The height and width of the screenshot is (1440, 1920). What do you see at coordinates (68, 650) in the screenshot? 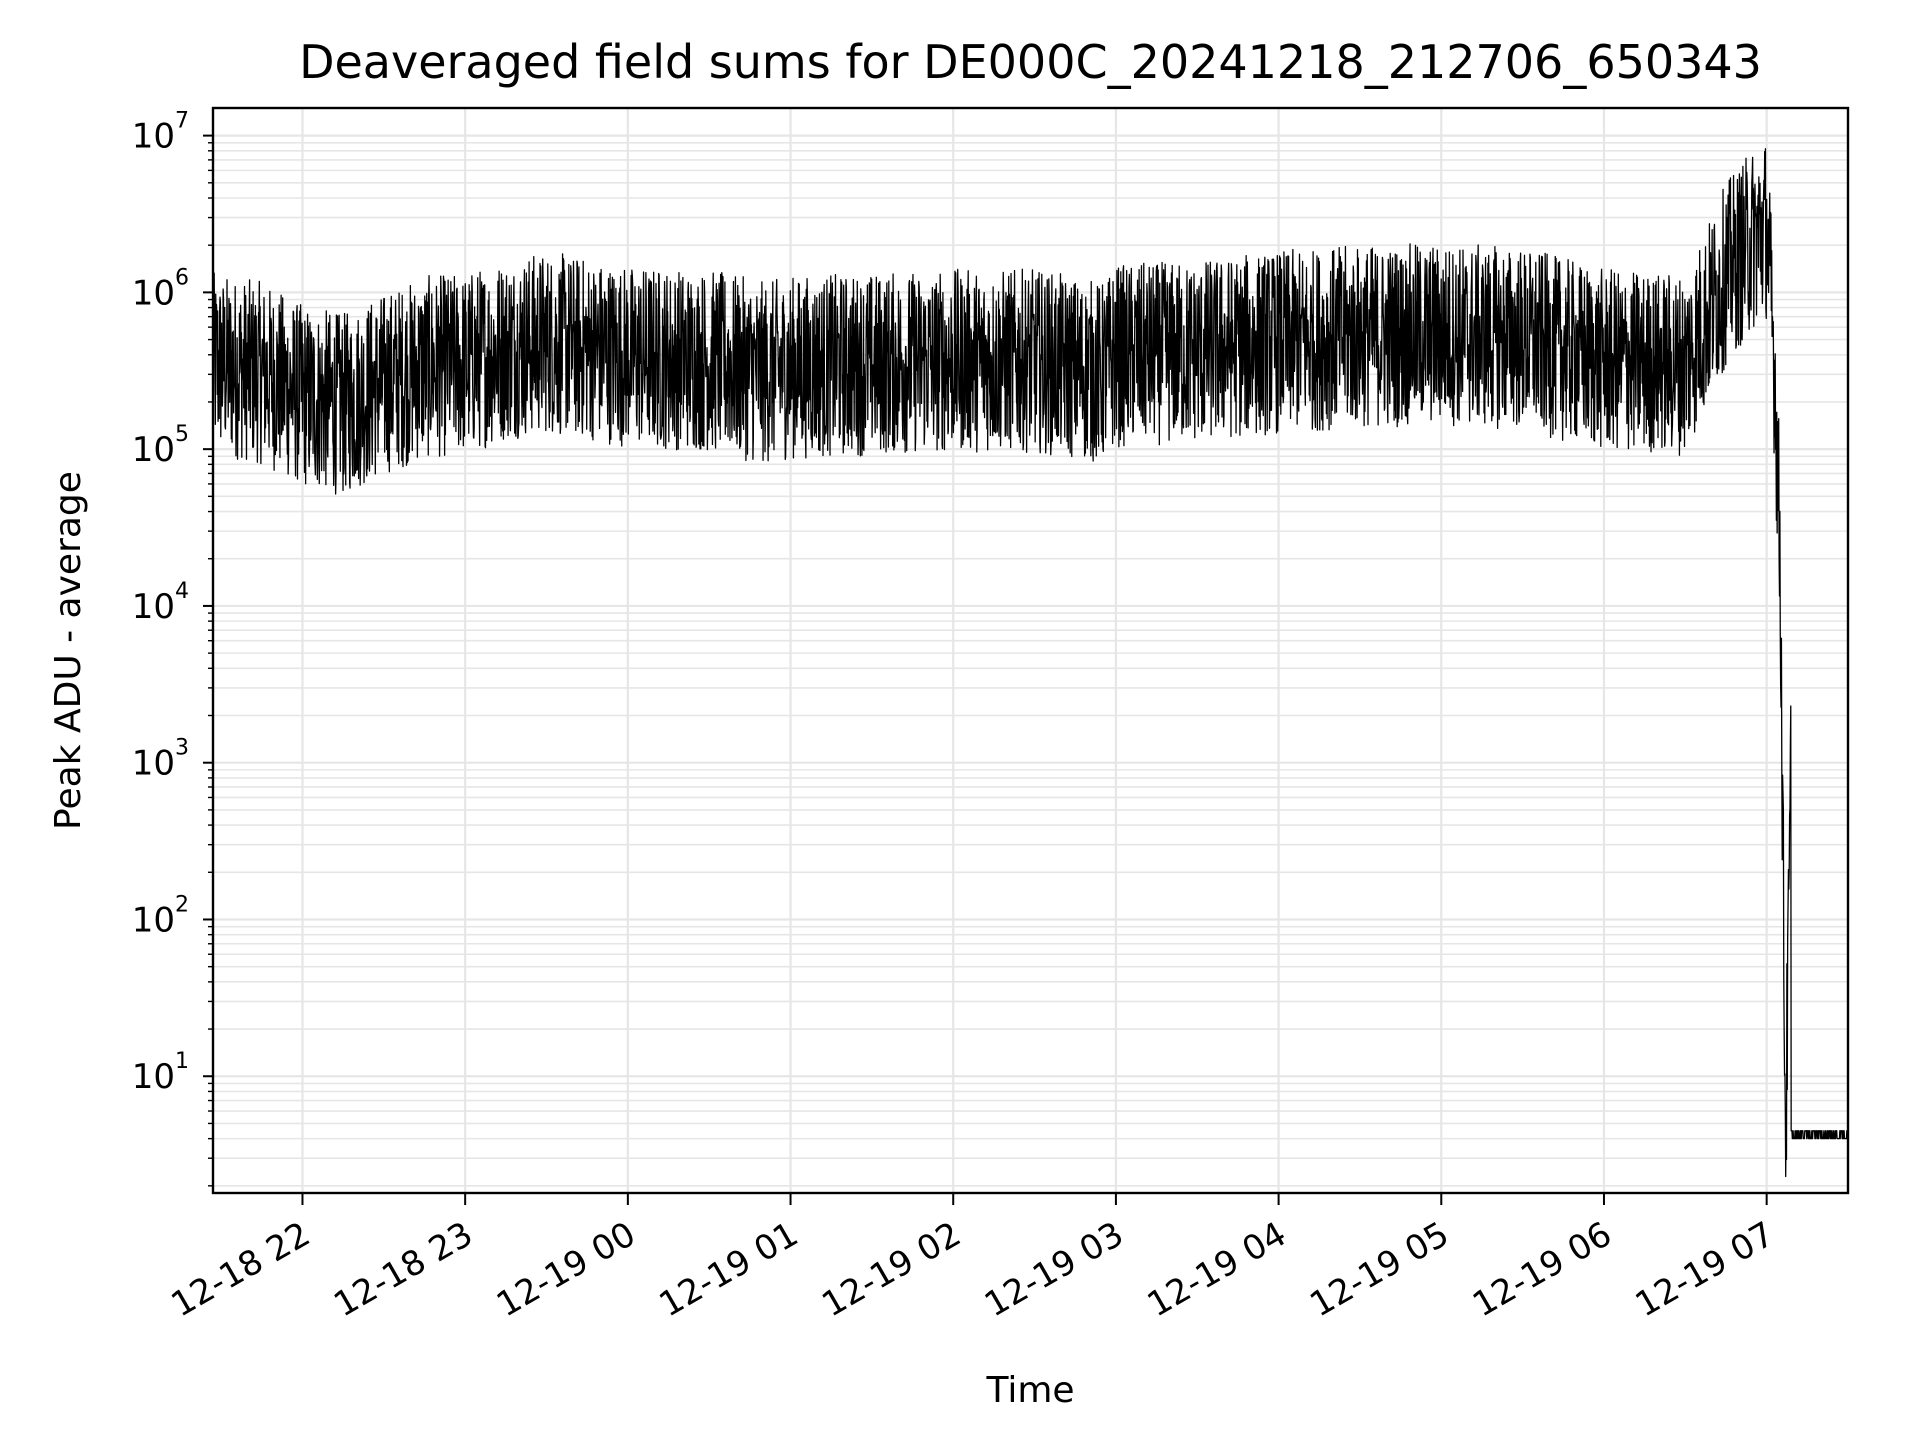
I see `y-axis-label: Peak ADU - average` at bounding box center [68, 650].